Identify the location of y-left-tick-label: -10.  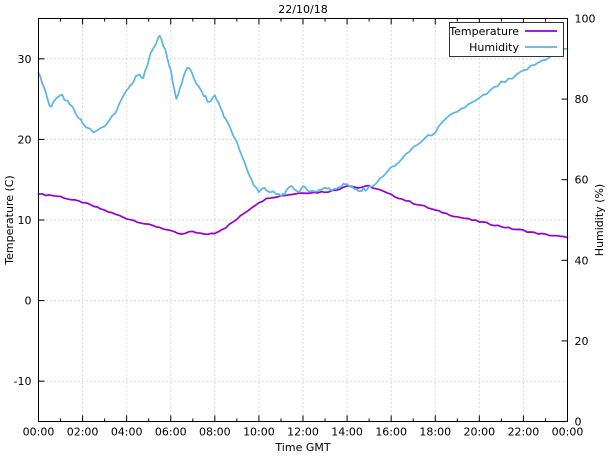
(23, 381).